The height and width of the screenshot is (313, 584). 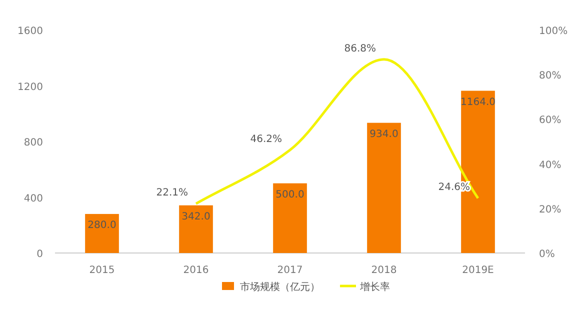 I want to click on y-tick-label: 400, so click(x=33, y=198).